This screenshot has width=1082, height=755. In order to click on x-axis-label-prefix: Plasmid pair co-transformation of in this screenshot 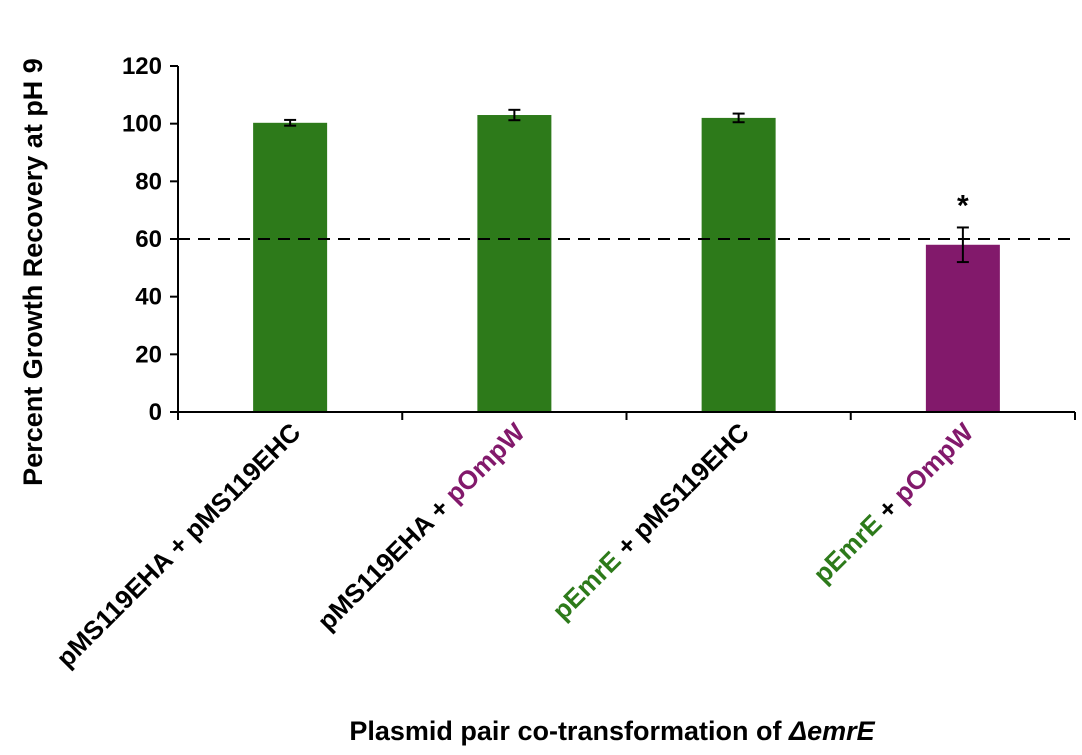, I will do `click(569, 731)`.